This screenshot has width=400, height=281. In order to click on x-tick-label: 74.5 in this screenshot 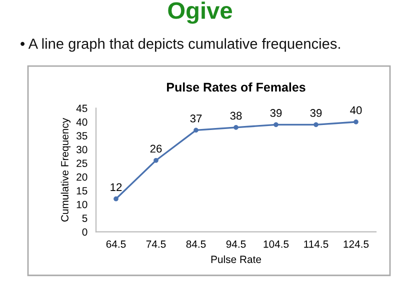, I will do `click(156, 244)`.